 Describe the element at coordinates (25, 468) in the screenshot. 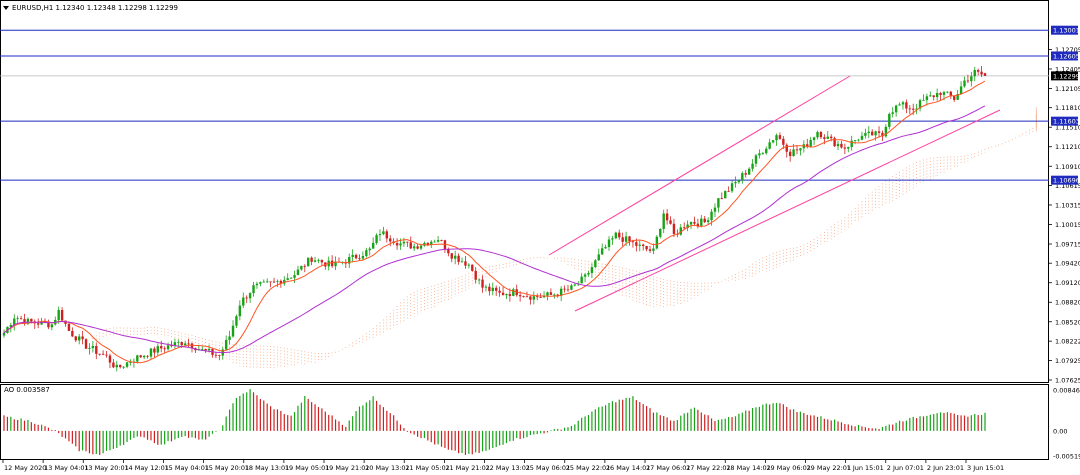

I see `time-tick-label: 12 May 2020` at that location.